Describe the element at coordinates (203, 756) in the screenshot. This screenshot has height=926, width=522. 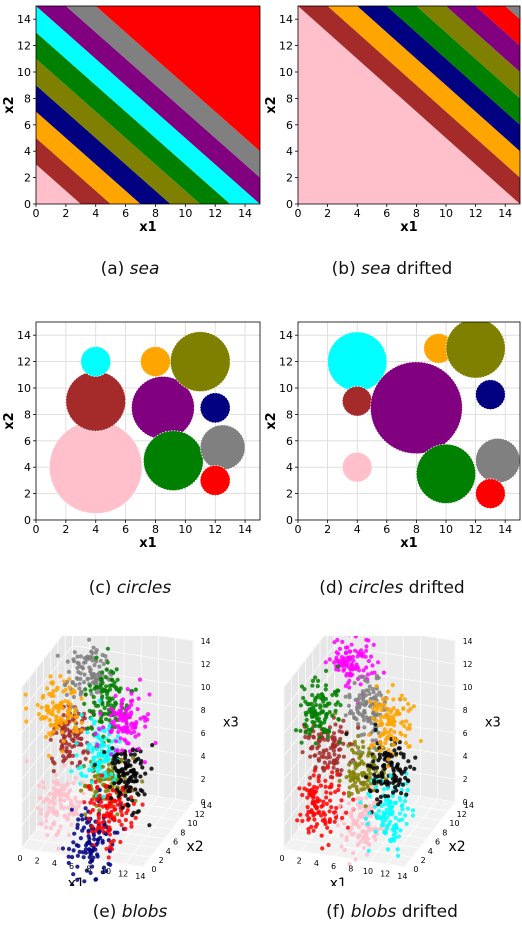
I see `x3-tick-label: 4` at that location.